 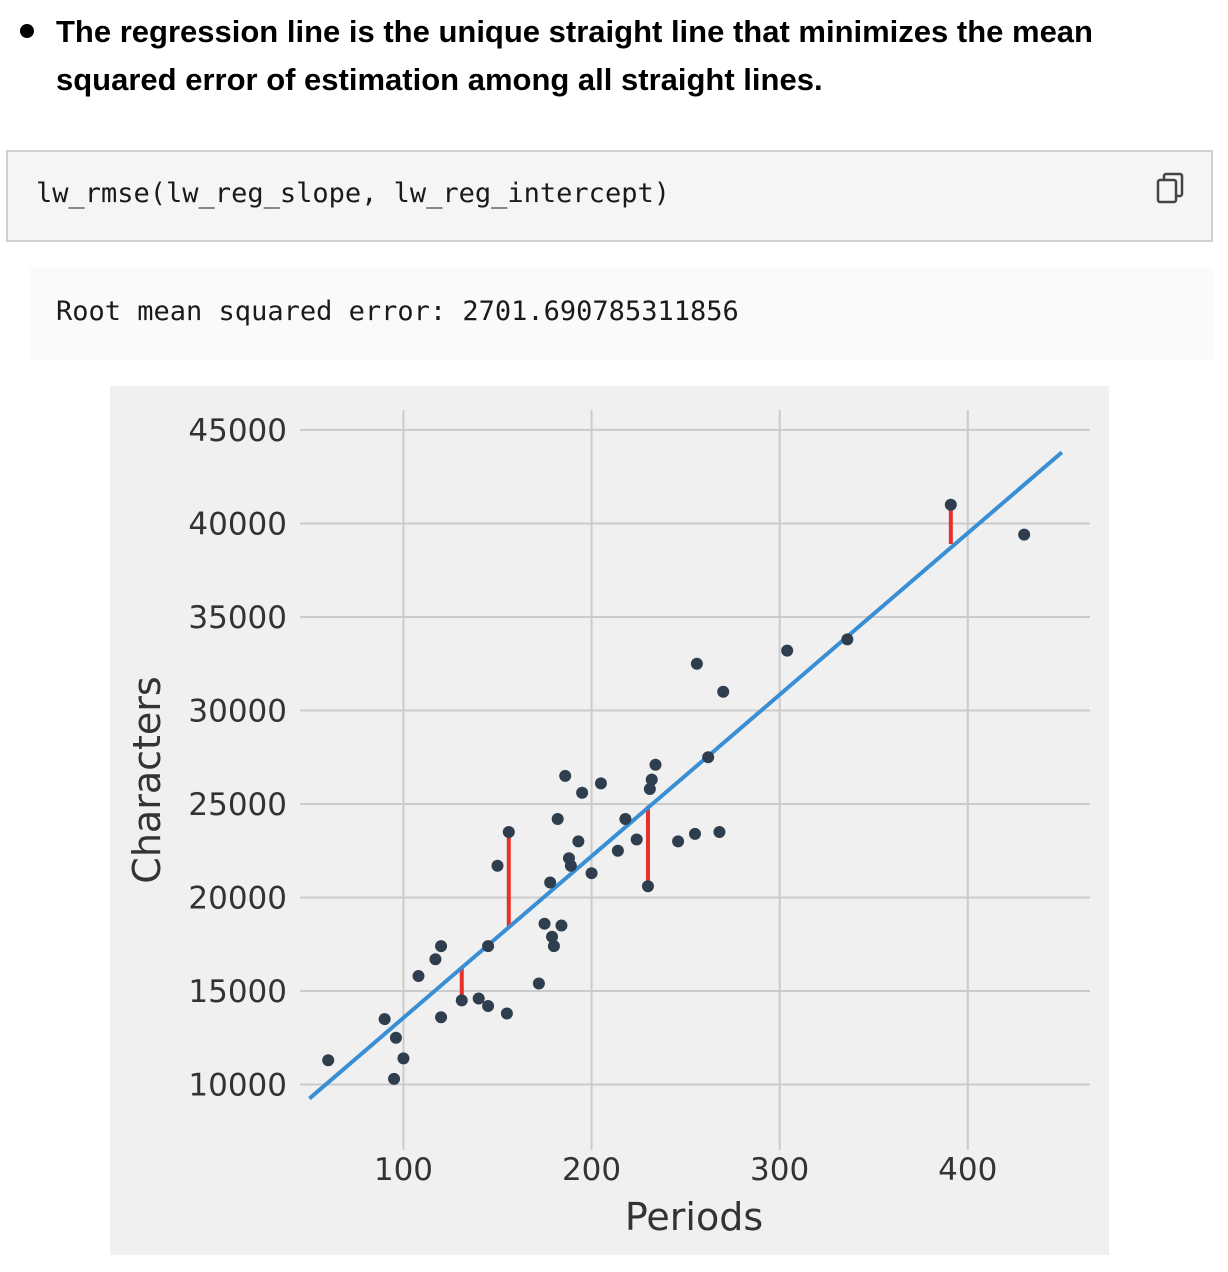 I want to click on copy-button, so click(x=1171, y=188).